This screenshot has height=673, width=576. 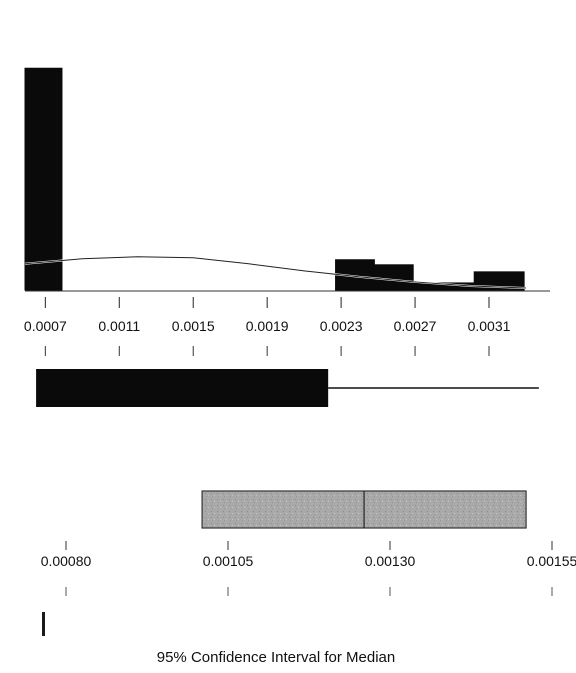 I want to click on histogram-tick-label: 0.0023, so click(x=341, y=326).